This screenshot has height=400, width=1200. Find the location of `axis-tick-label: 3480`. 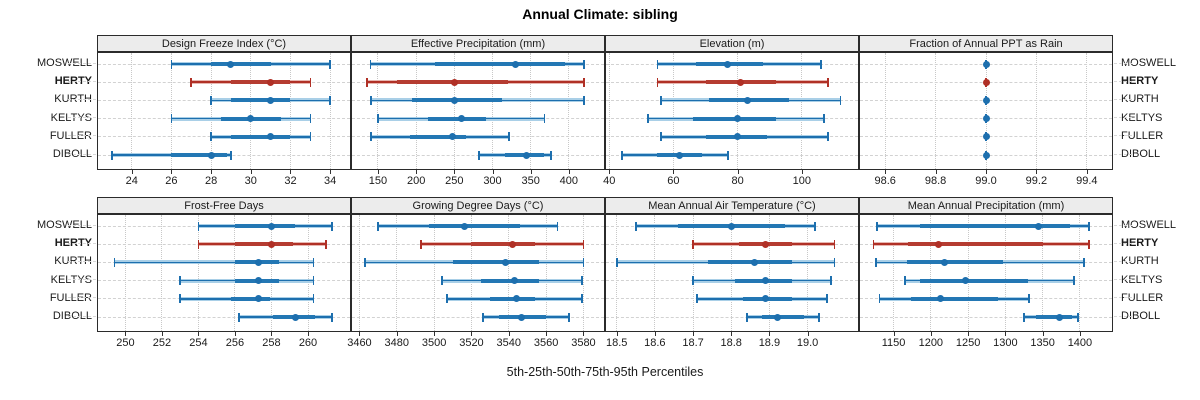

axis-tick-label: 3480 is located at coordinates (397, 343).